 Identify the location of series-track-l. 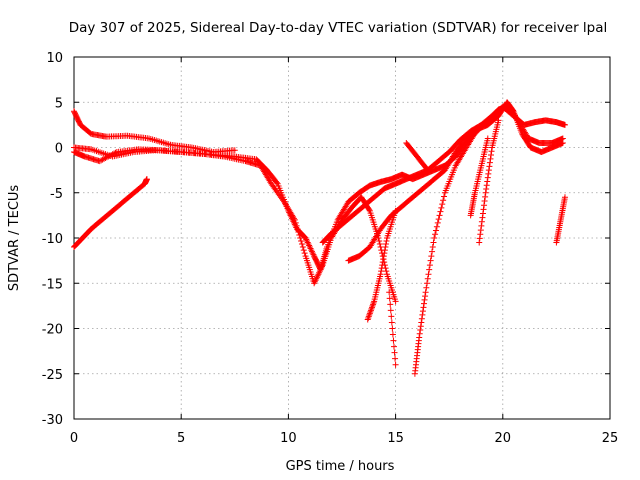
(489, 181).